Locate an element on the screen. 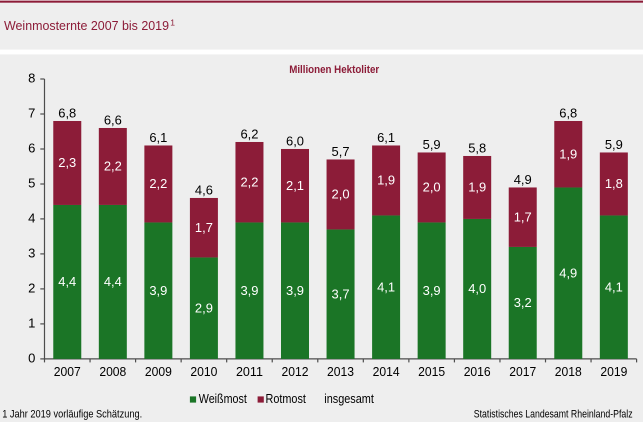  svg-text: 1,8 is located at coordinates (614, 183).